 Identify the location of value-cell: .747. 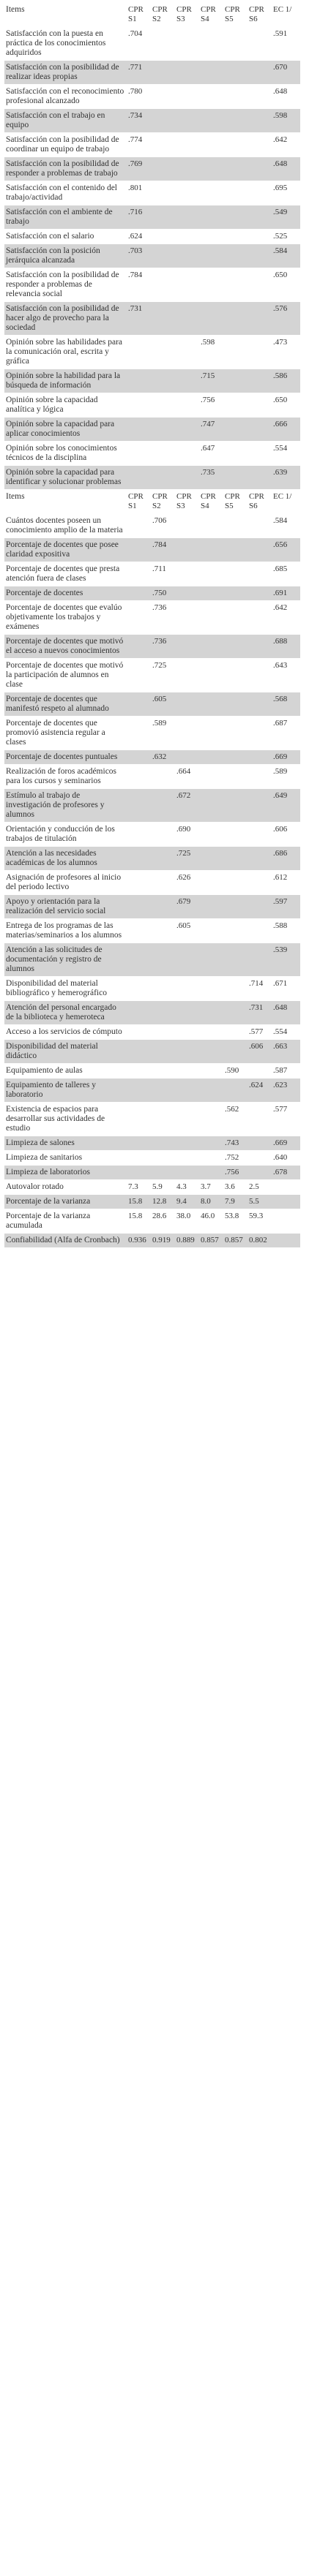
(212, 429).